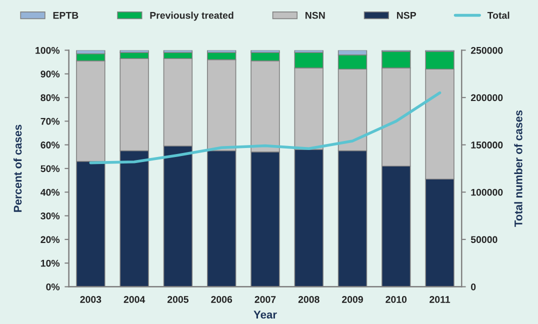 Image resolution: width=538 pixels, height=324 pixels. Describe the element at coordinates (91, 299) in the screenshot. I see `x-tick-label: 2003` at that location.